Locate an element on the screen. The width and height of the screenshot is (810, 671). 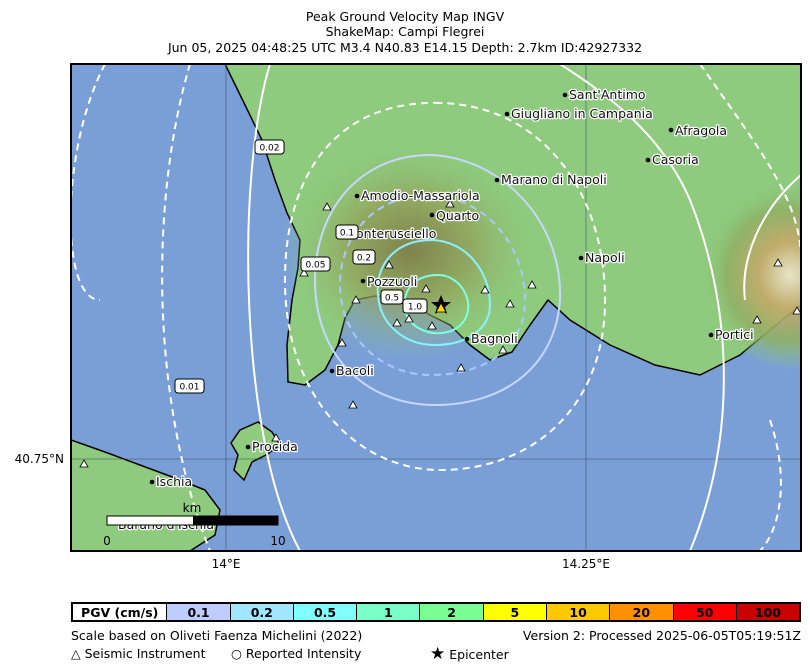
legend-bin: 0.2 is located at coordinates (261, 612).